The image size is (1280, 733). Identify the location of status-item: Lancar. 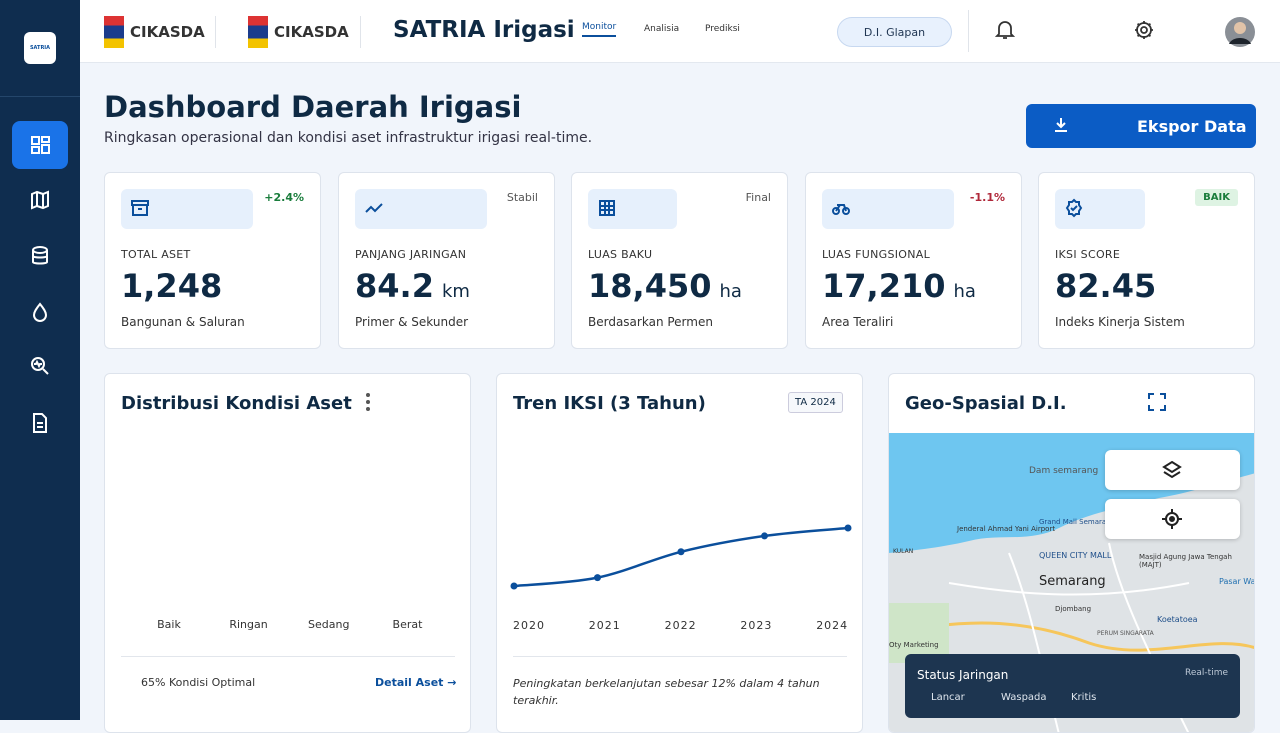
(948, 697).